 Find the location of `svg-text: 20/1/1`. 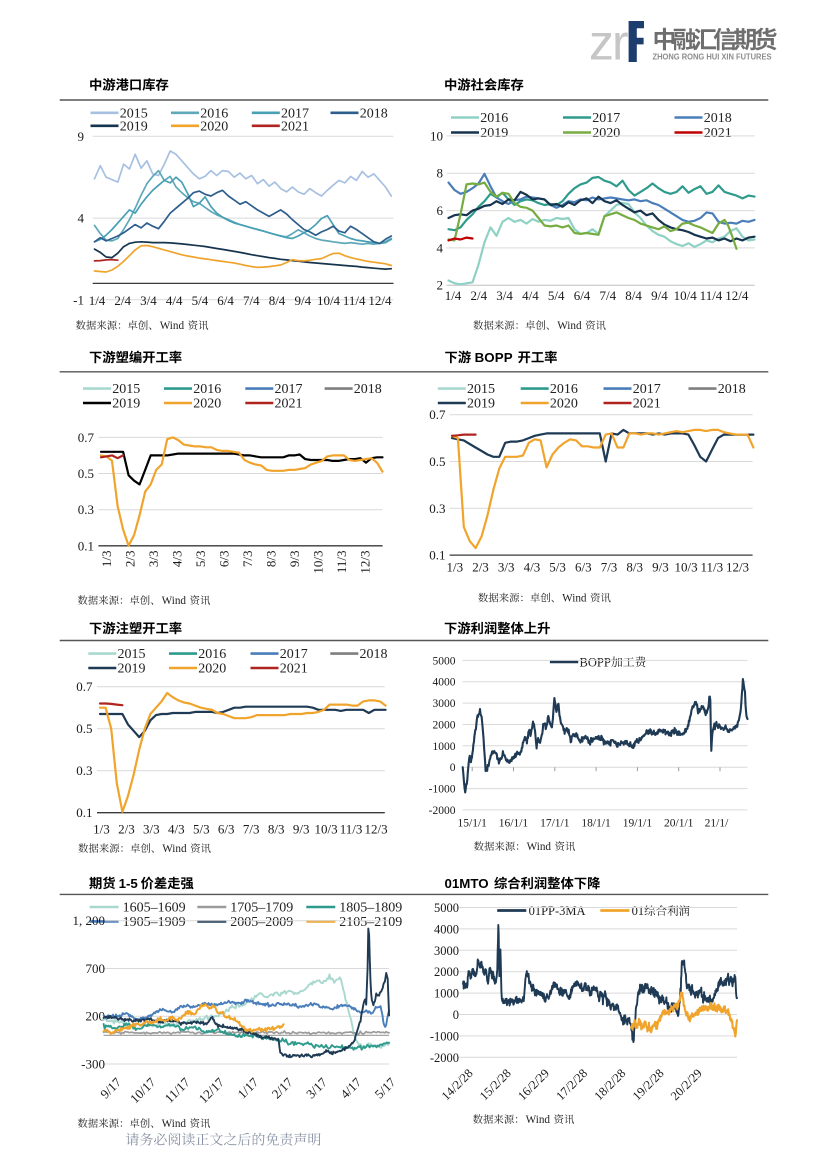

svg-text: 20/1/1 is located at coordinates (679, 824).